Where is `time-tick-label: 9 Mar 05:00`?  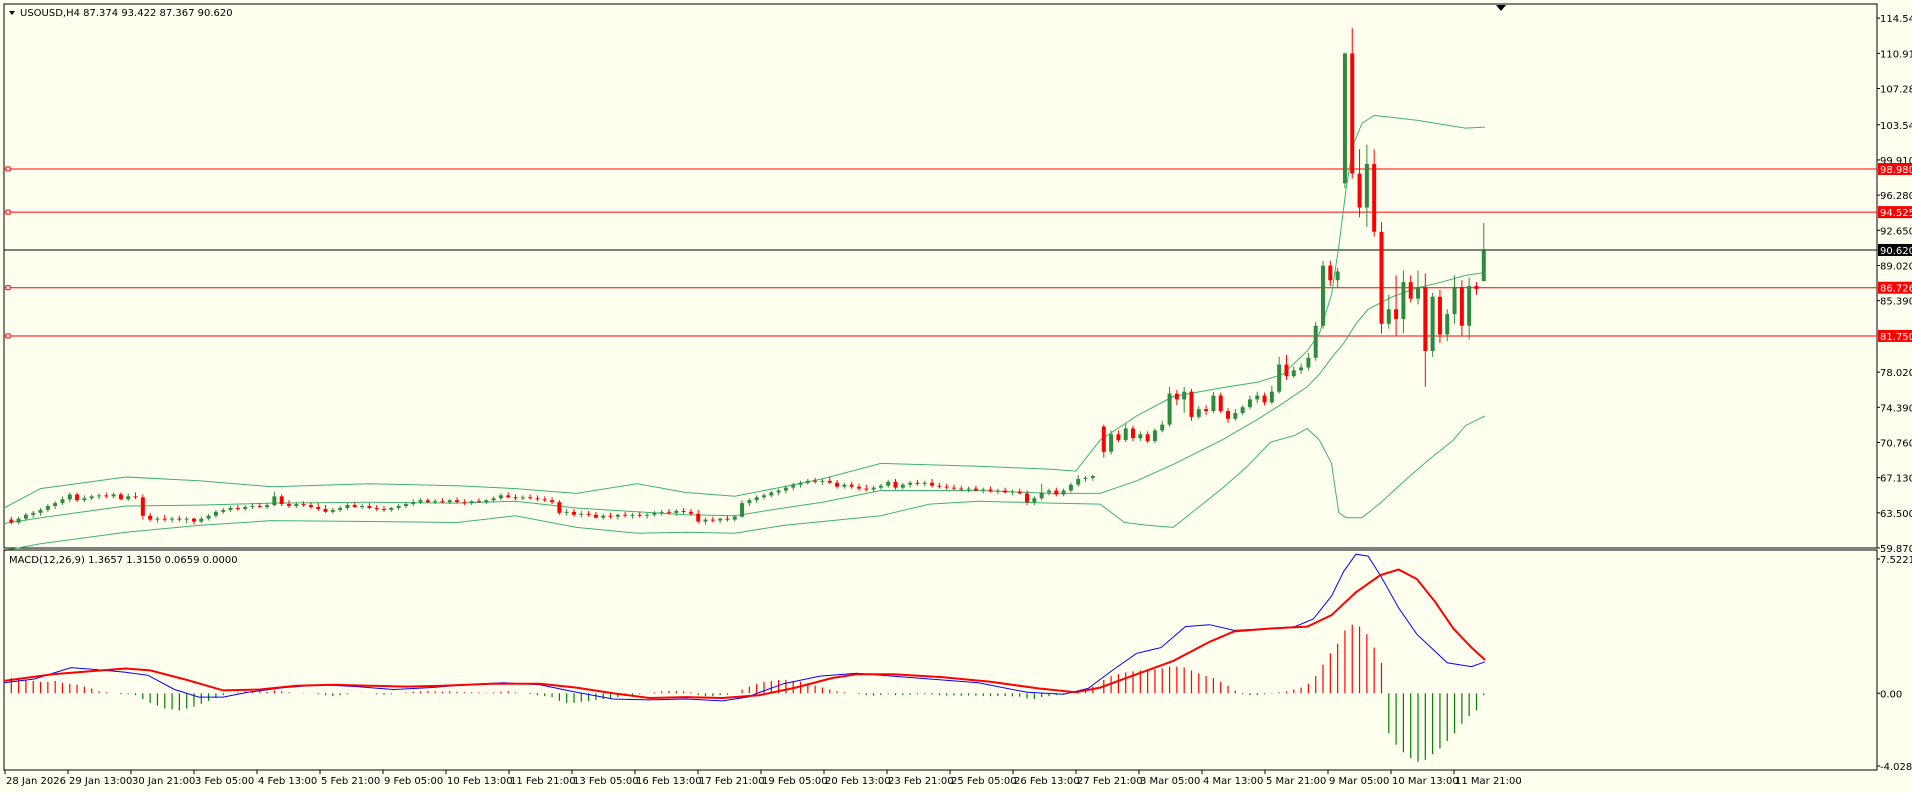
time-tick-label: 9 Mar 05:00 is located at coordinates (1359, 781).